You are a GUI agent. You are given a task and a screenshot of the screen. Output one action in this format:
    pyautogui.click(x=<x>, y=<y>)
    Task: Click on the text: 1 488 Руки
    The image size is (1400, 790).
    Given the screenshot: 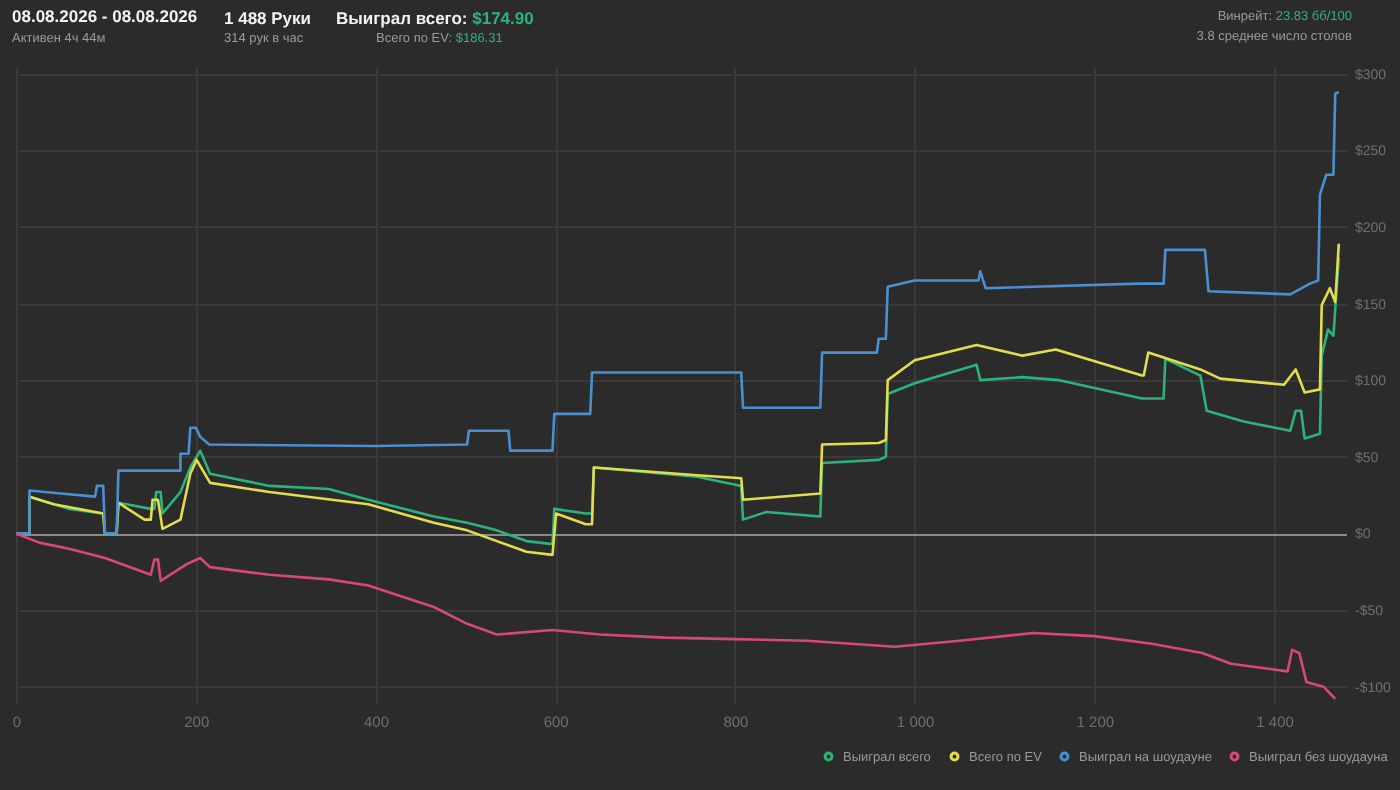 What is the action you would take?
    pyautogui.click(x=268, y=18)
    